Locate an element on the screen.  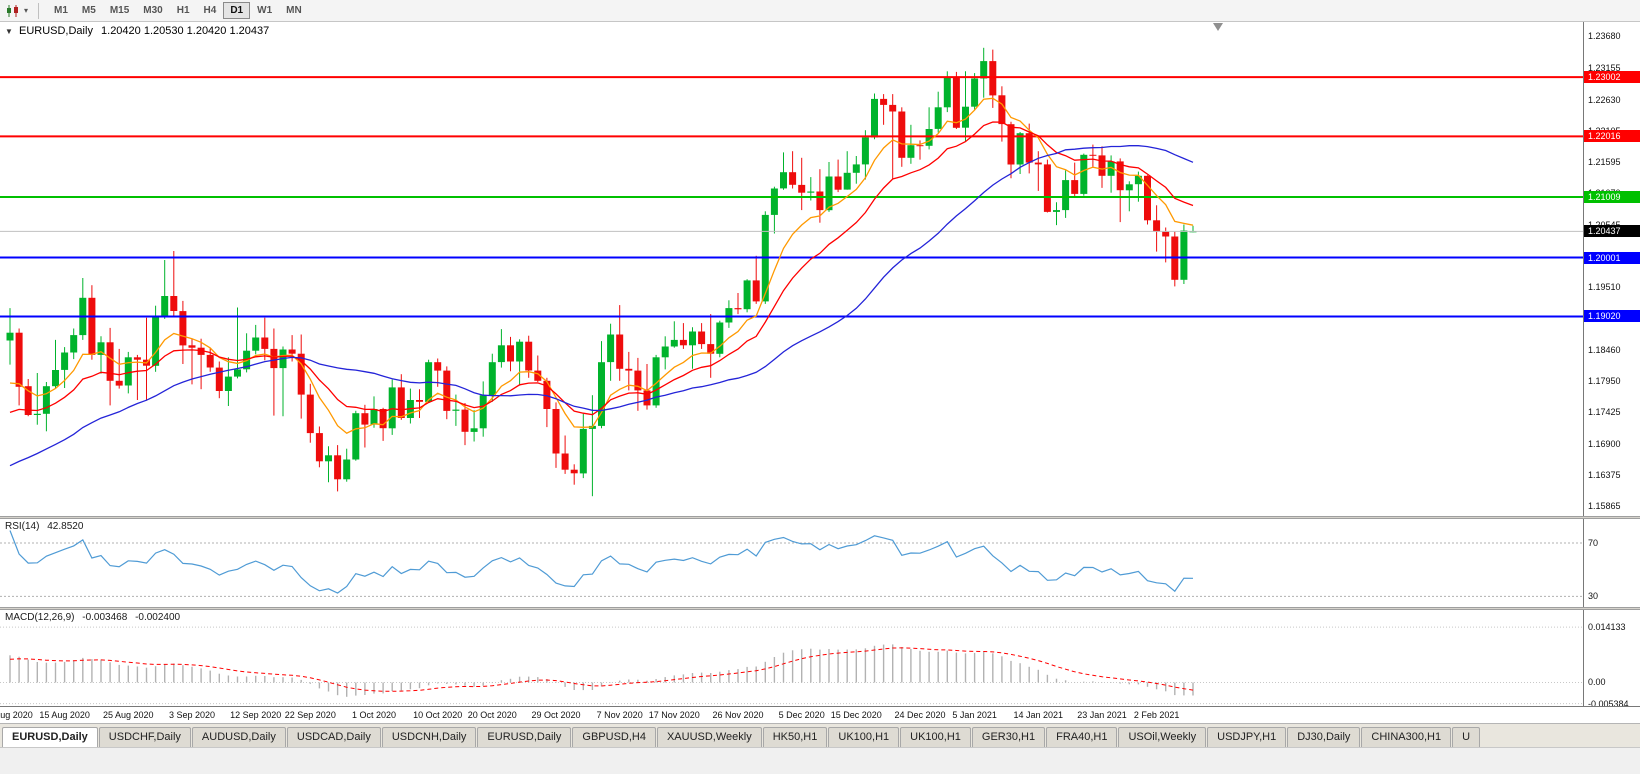
rsi-label: RSI(14) is located at coordinates (22, 526).